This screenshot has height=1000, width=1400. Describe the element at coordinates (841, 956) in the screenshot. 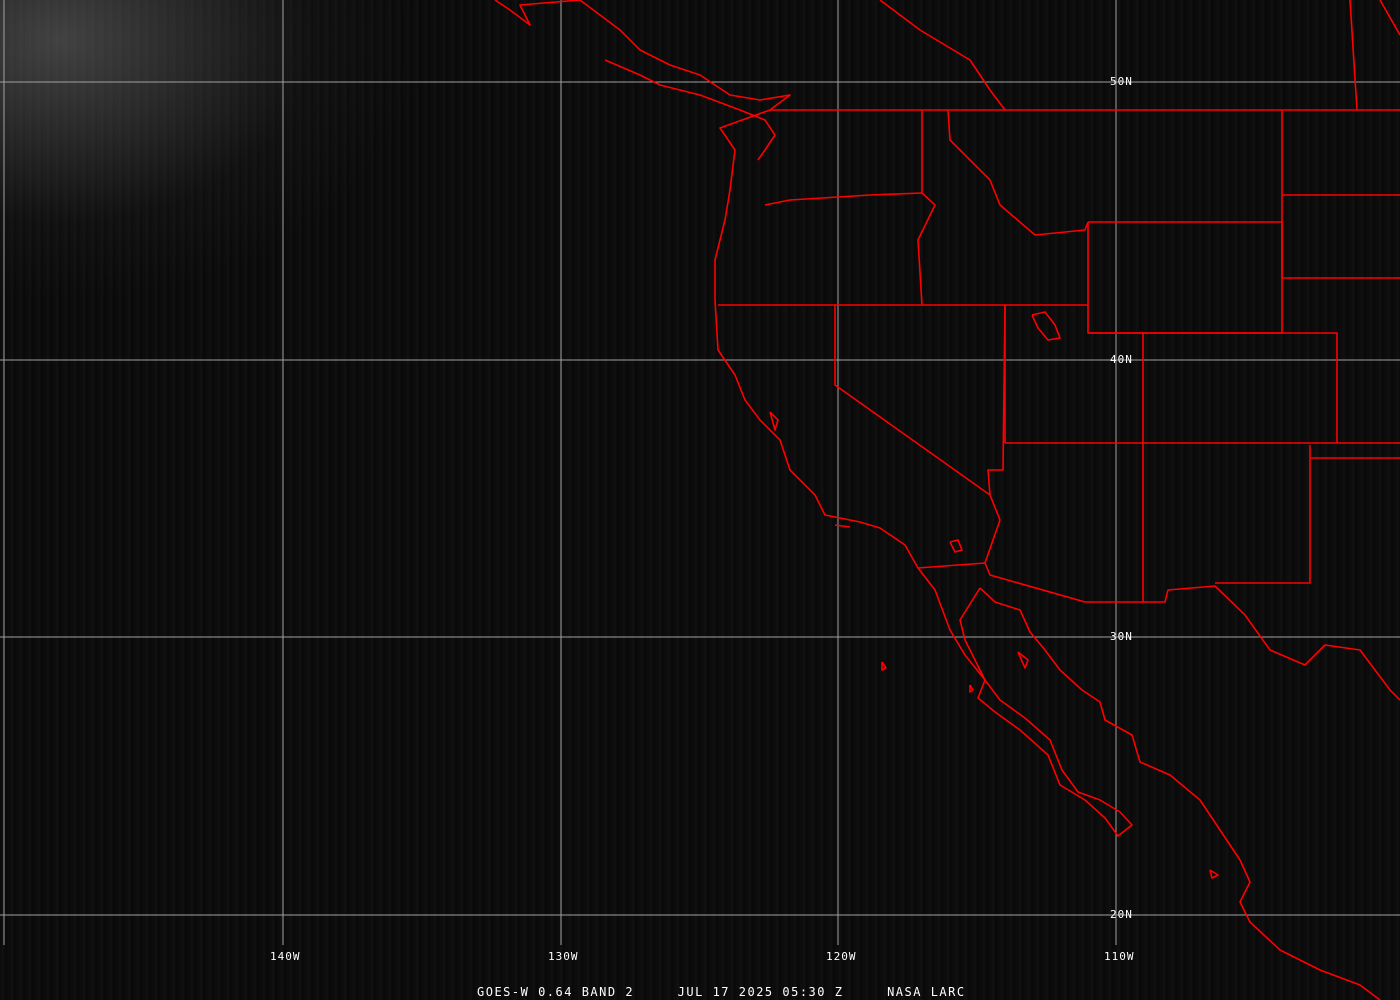

I see `lon-label-120w: 120W` at that location.